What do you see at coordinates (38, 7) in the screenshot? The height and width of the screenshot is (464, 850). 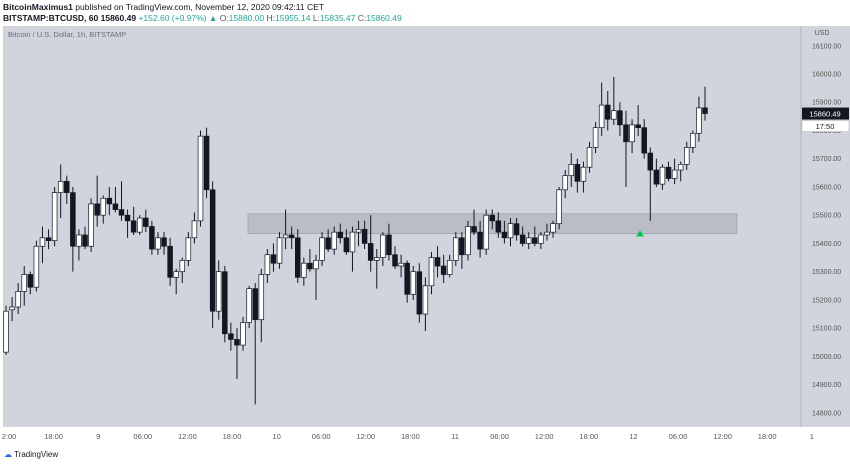 I see `author-name: BitcoinMaximus1` at bounding box center [38, 7].